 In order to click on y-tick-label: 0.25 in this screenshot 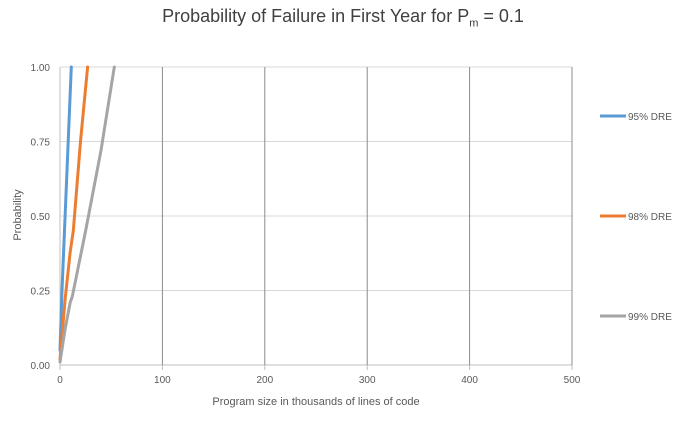, I will do `click(41, 292)`.